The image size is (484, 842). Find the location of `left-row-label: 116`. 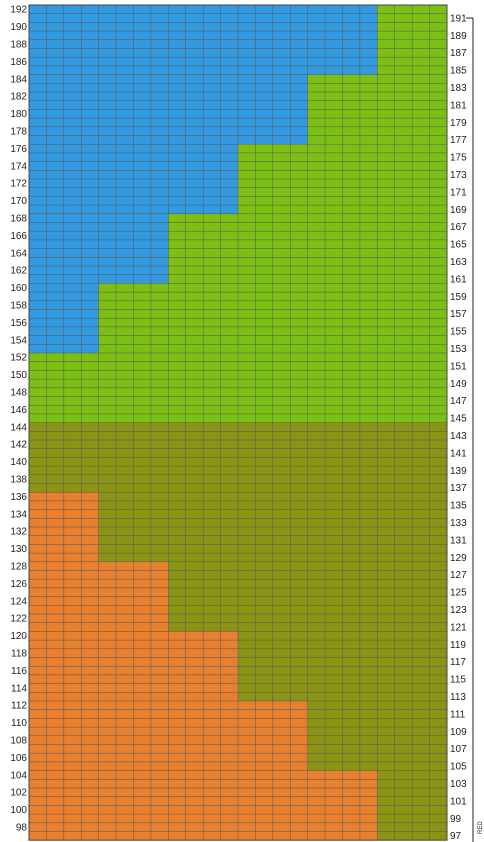

left-row-label: 116 is located at coordinates (19, 671).